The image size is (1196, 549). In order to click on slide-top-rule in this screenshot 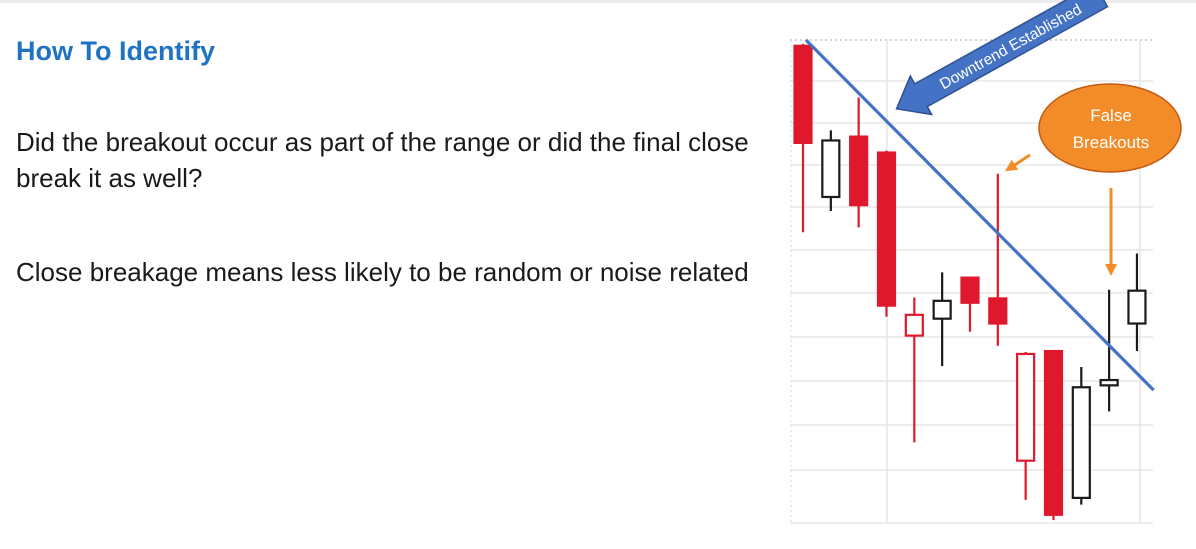, I will do `click(598, 1)`.